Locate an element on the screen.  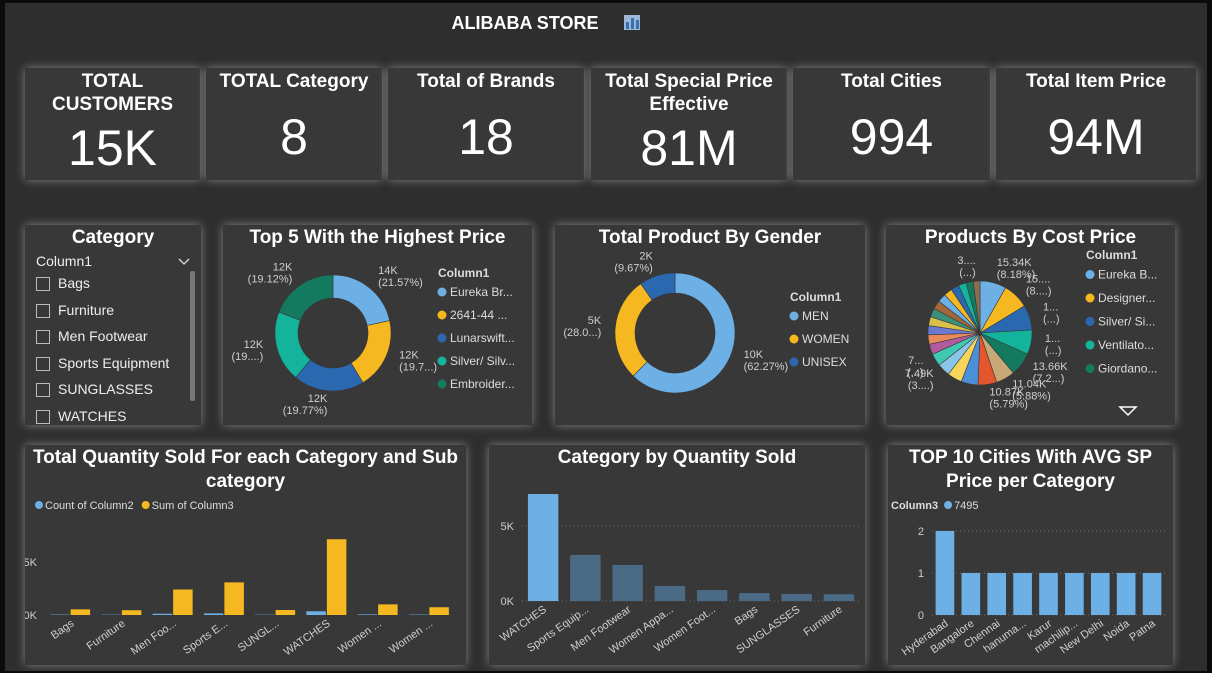
kpi-card: Total Special Price Effective 81M is located at coordinates (689, 124).